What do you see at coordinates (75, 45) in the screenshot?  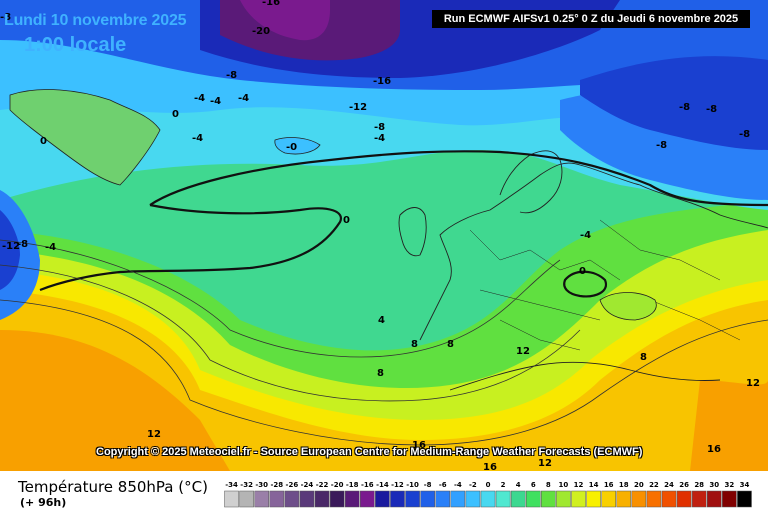 I see `forecast-local-time: 1:00 locale` at bounding box center [75, 45].